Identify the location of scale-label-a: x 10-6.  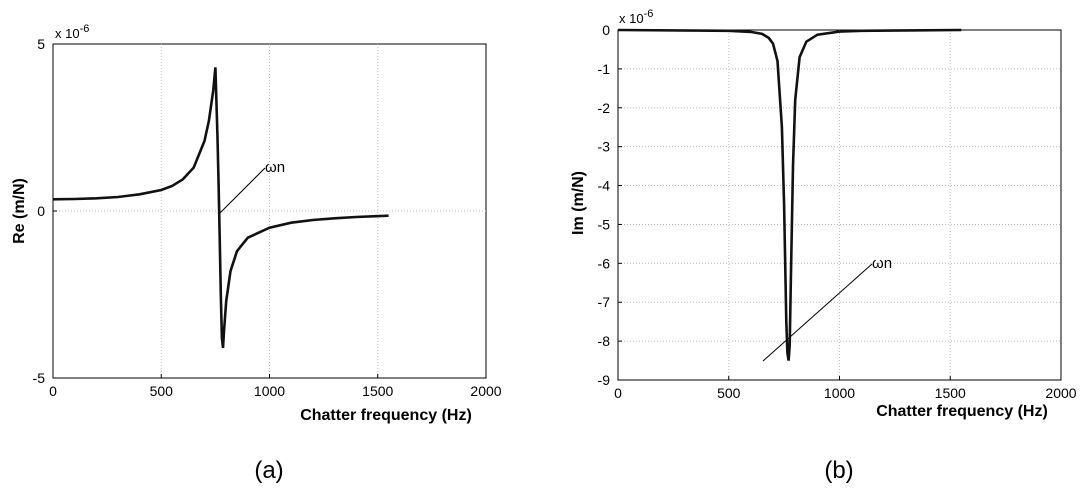
(72, 32).